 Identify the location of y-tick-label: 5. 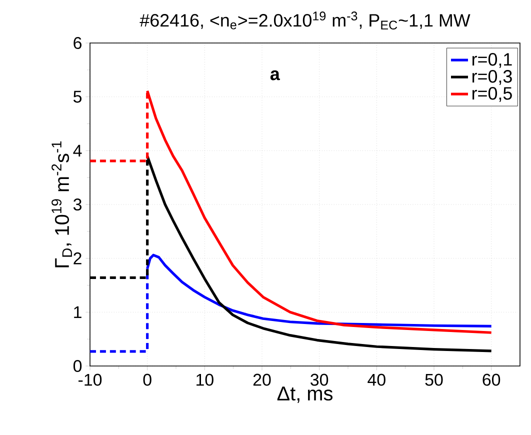
(77, 96).